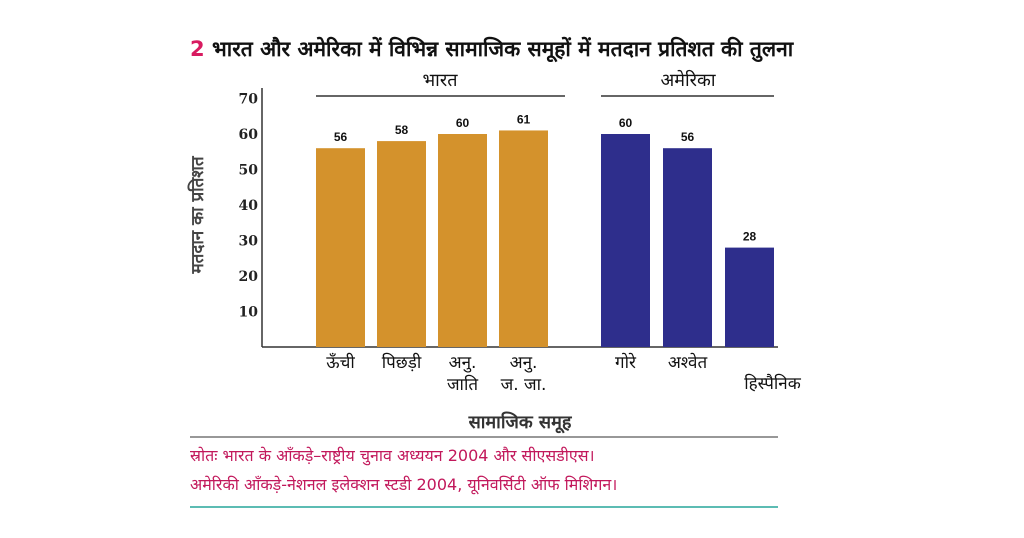  I want to click on y-tick-label-10: 10, so click(249, 313).